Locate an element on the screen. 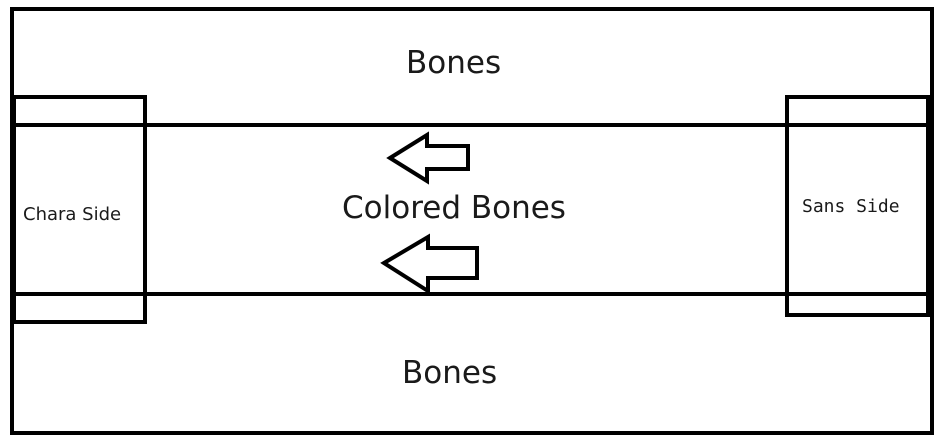  left-arrow-top is located at coordinates (428, 158).